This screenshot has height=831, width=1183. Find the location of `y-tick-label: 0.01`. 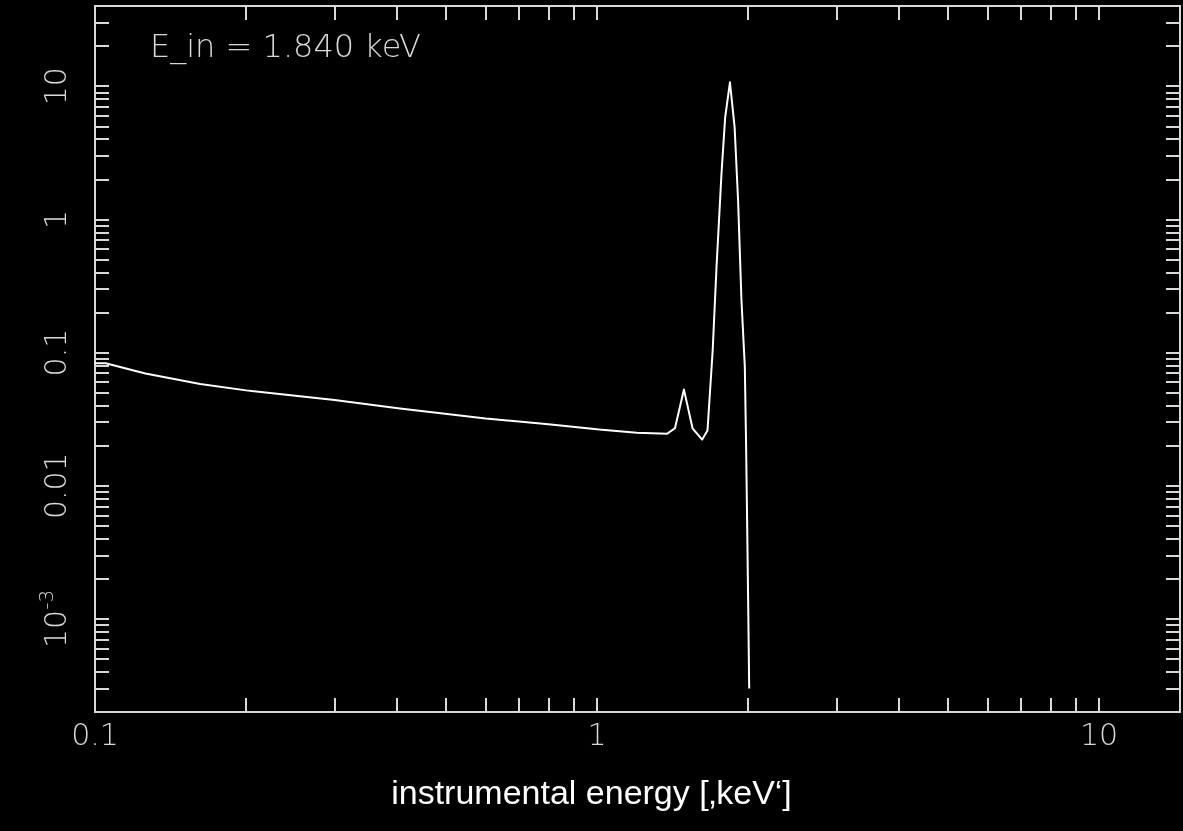

y-tick-label: 0.01 is located at coordinates (55, 486).